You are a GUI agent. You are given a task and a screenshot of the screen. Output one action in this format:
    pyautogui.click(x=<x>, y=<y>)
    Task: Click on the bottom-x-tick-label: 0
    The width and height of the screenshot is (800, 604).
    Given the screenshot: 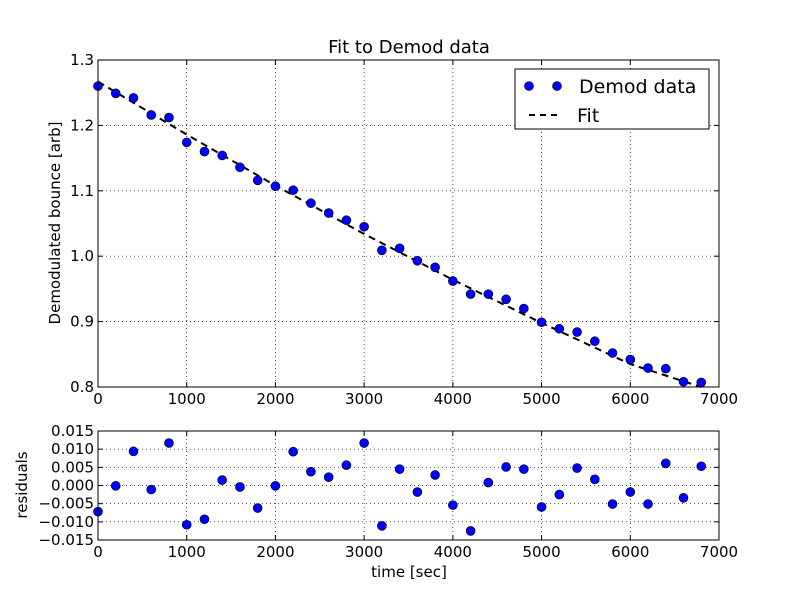 What is the action you would take?
    pyautogui.click(x=98, y=552)
    